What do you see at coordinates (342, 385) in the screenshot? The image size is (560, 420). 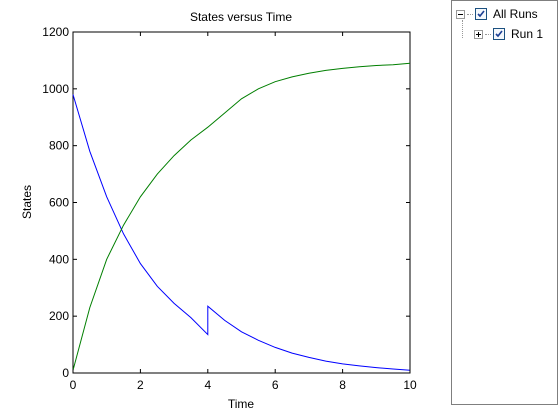 I see `x-tick-label: 8` at bounding box center [342, 385].